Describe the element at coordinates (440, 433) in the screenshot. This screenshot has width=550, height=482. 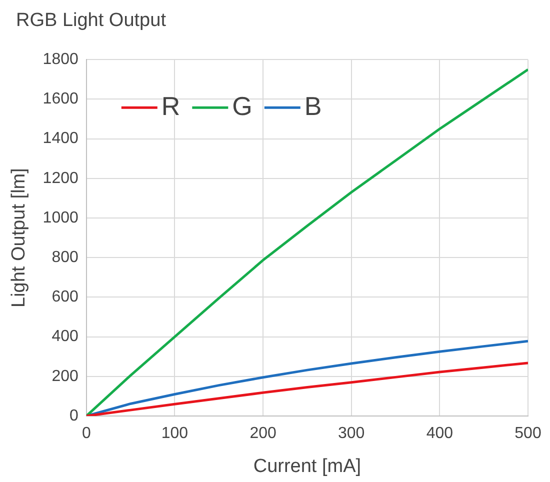
I see `x-tick-label: 400` at that location.